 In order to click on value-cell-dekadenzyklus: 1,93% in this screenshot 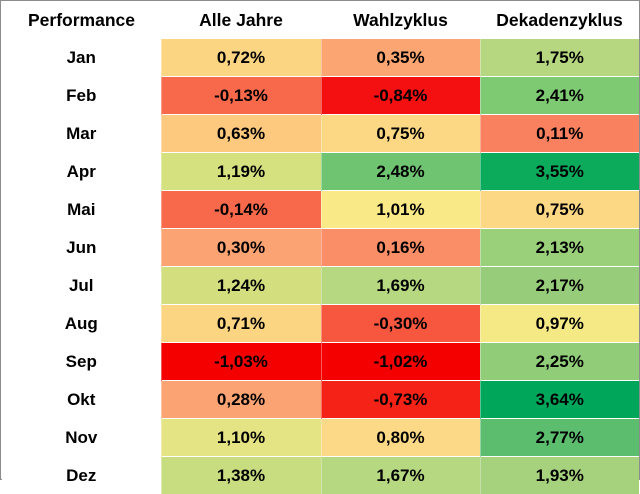, I will do `click(559, 475)`.